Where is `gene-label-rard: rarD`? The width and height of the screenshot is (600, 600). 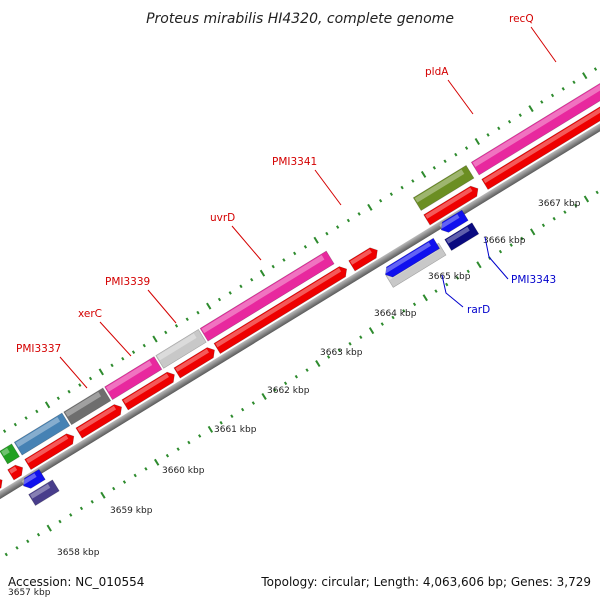 gene-label-rard: rarD is located at coordinates (478, 310).